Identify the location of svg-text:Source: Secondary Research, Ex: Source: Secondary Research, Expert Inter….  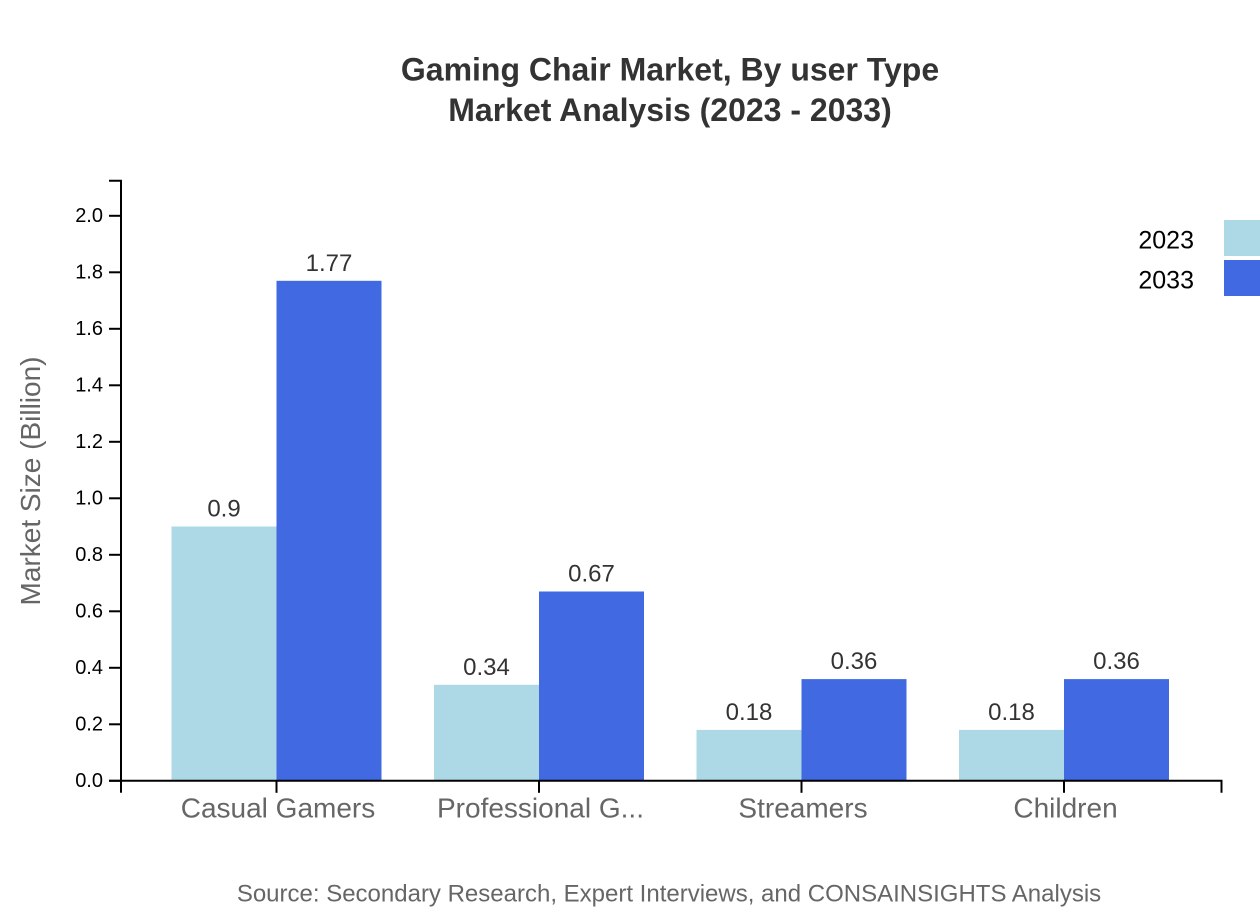
(669, 894).